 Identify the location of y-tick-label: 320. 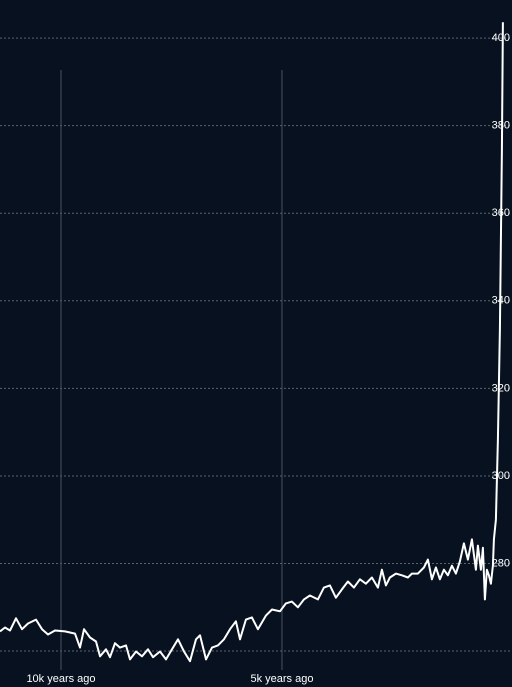
(501, 388).